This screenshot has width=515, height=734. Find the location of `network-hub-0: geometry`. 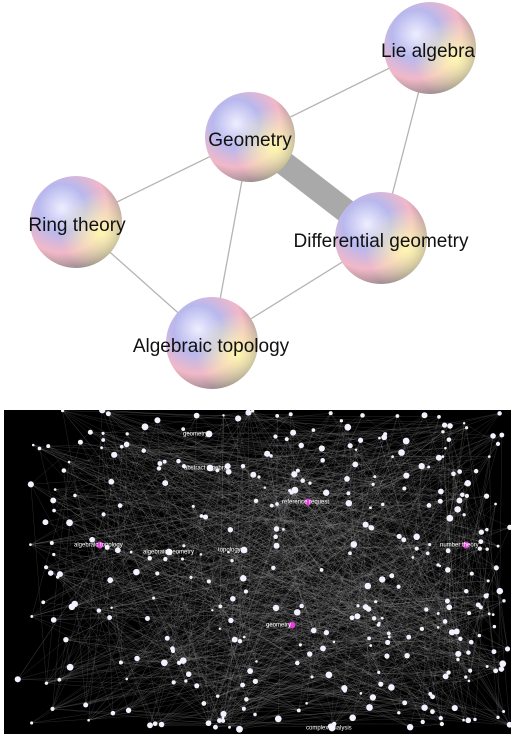

network-hub-0: geometry is located at coordinates (198, 434).